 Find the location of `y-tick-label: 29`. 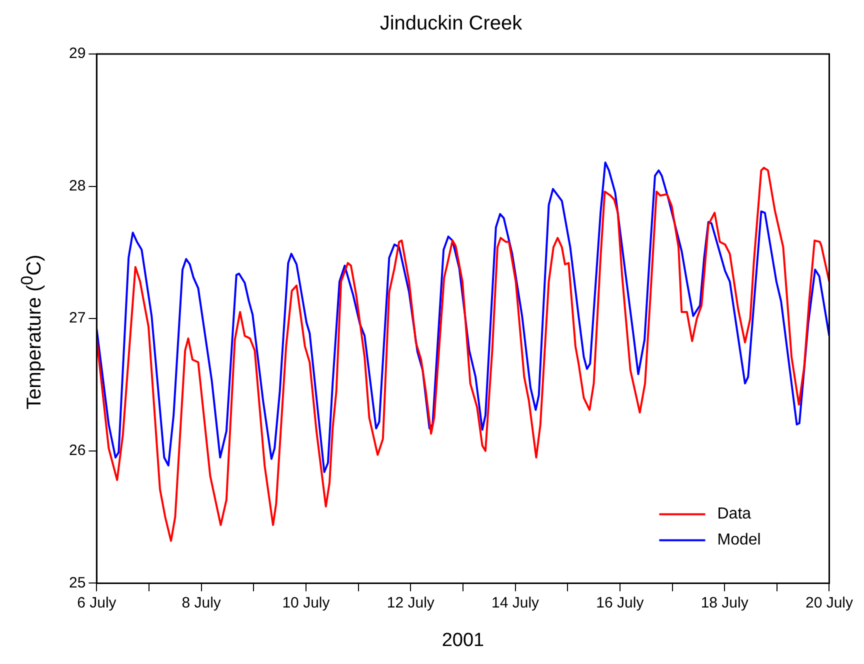

y-tick-label: 29 is located at coordinates (77, 53).